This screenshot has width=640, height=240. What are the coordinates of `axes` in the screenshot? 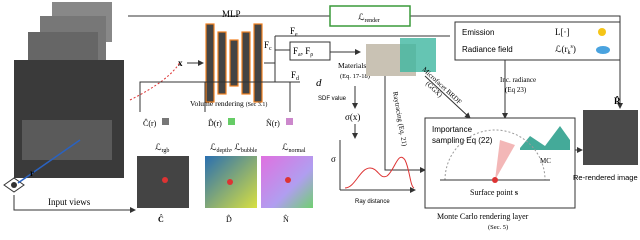 It's located at (377, 165).